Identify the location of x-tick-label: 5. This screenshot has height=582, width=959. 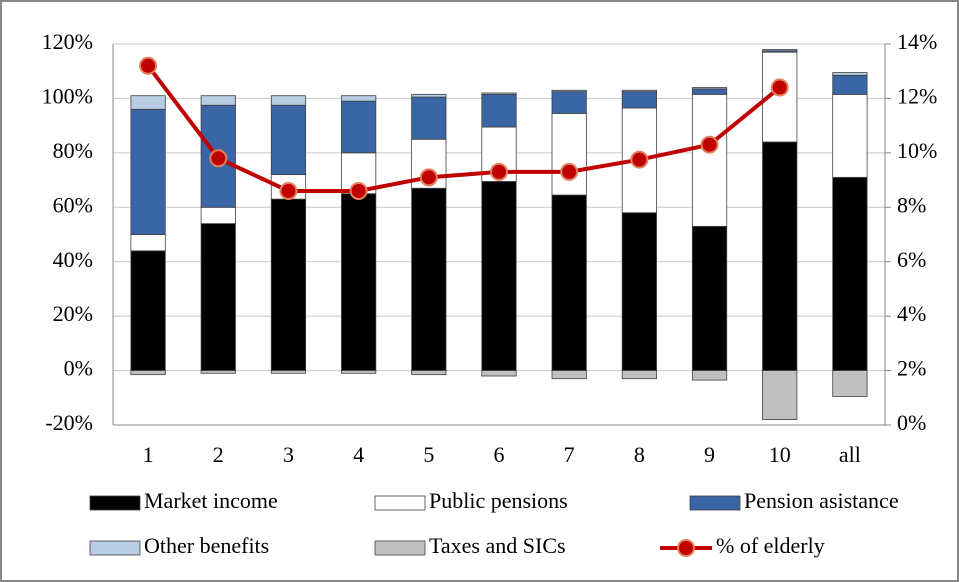
(428, 454).